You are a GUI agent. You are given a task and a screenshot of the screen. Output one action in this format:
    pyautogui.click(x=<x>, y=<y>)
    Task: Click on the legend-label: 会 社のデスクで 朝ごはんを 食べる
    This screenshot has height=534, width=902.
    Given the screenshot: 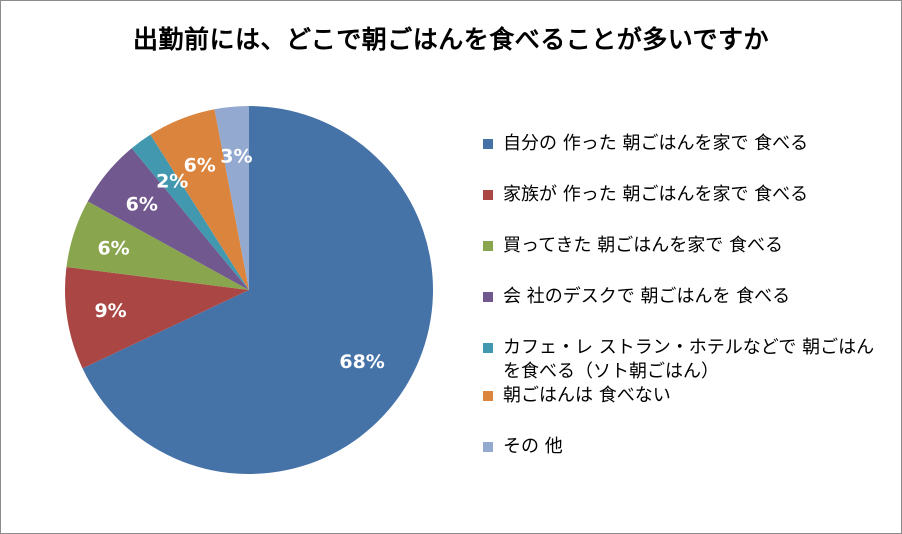 What is the action you would take?
    pyautogui.click(x=647, y=296)
    